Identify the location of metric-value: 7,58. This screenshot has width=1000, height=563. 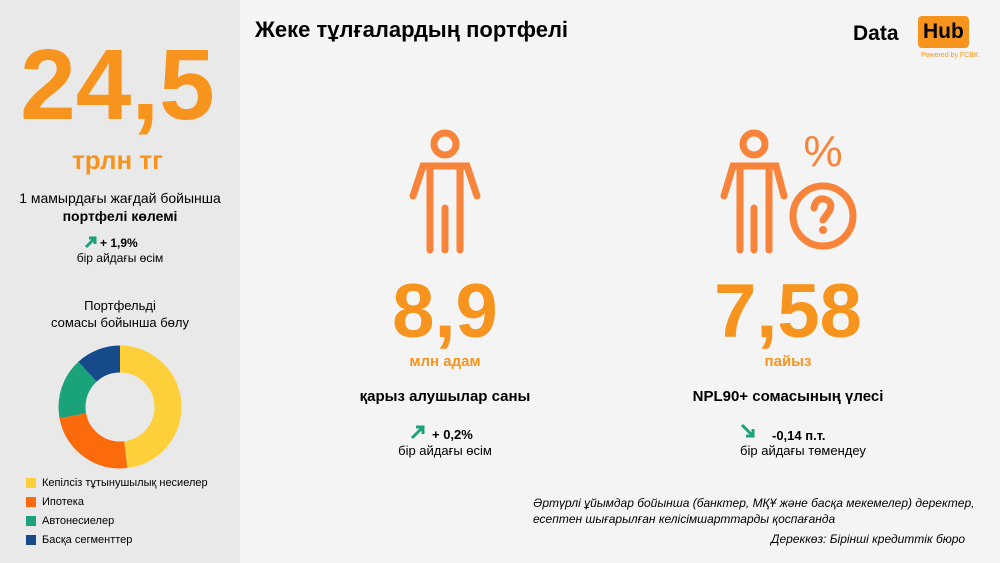
(788, 311).